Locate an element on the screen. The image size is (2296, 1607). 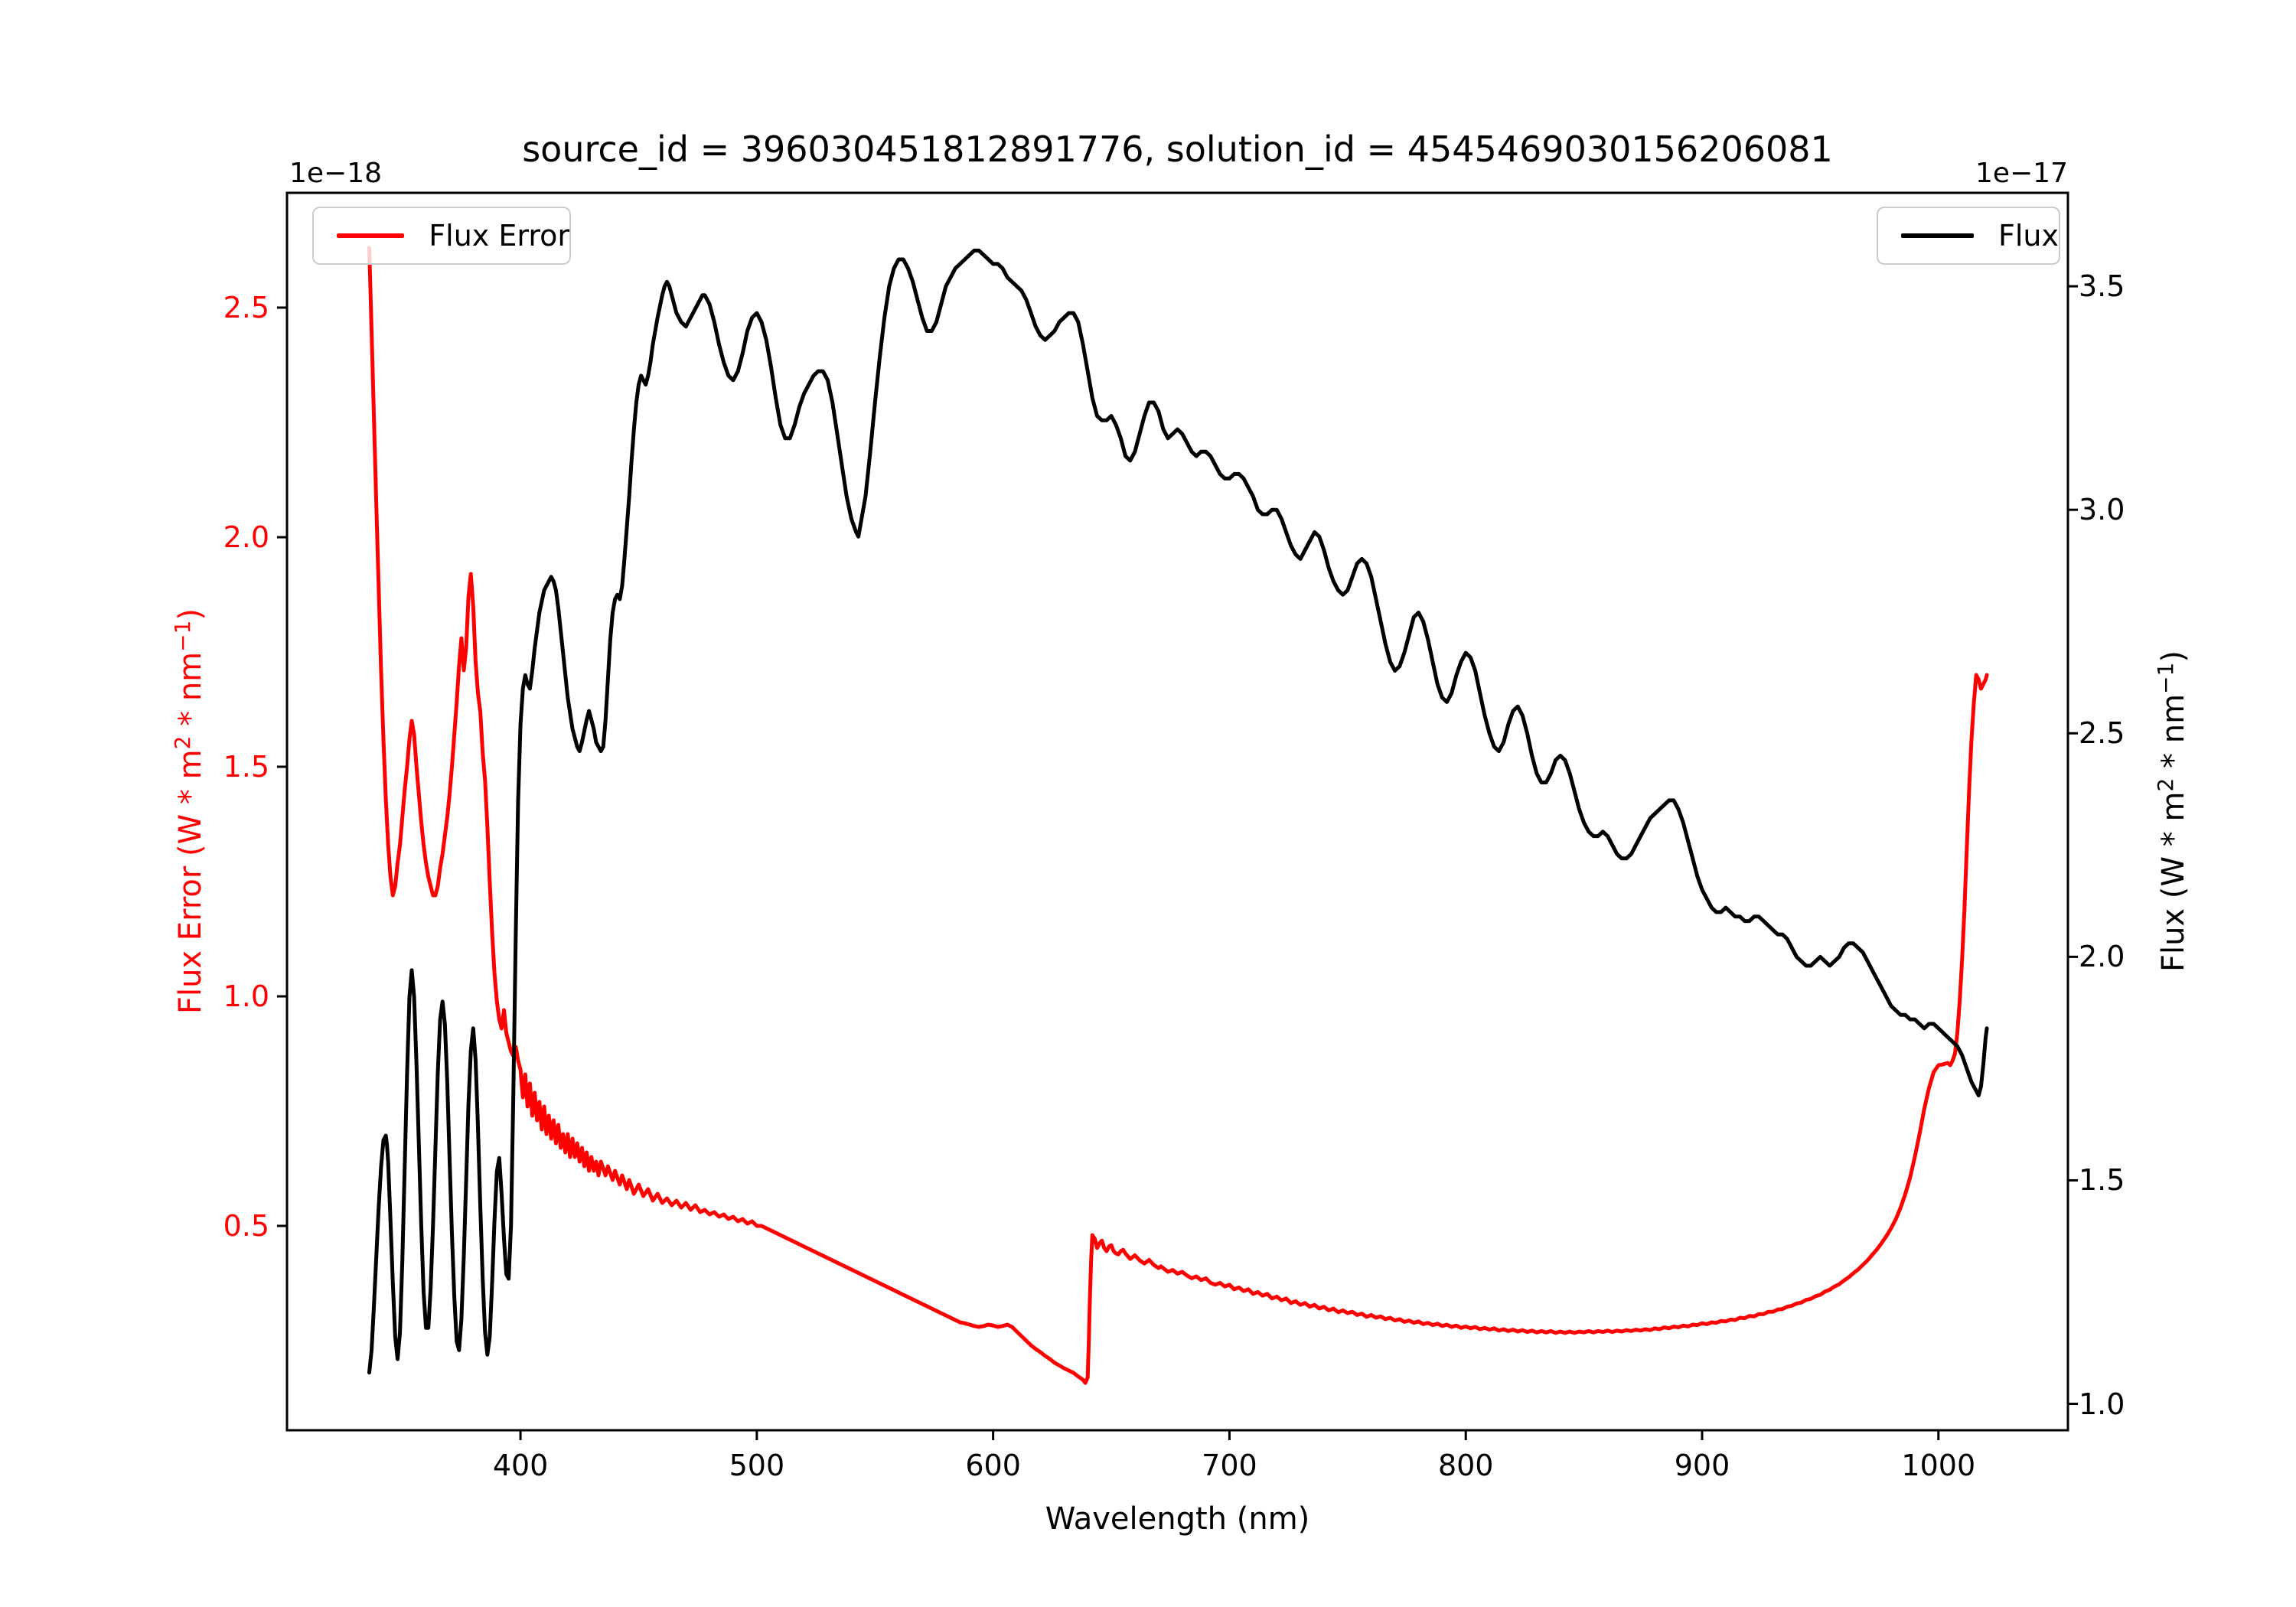
right-y-axis-label: Flux (W * m2 * nm−1) is located at coordinates (2172, 811).